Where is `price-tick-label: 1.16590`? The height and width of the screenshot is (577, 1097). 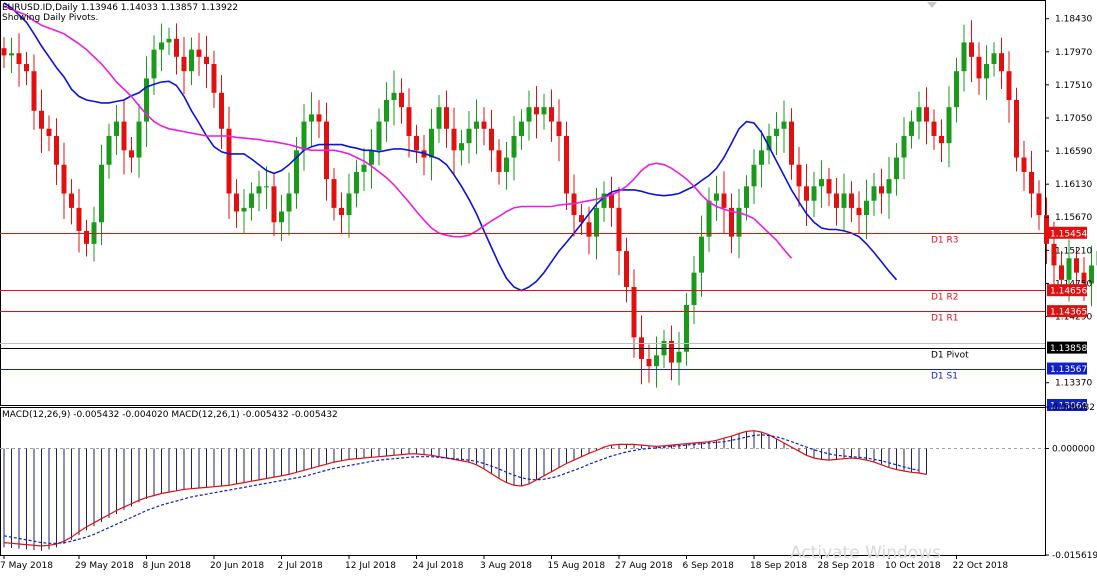
price-tick-label: 1.16590 is located at coordinates (1073, 152).